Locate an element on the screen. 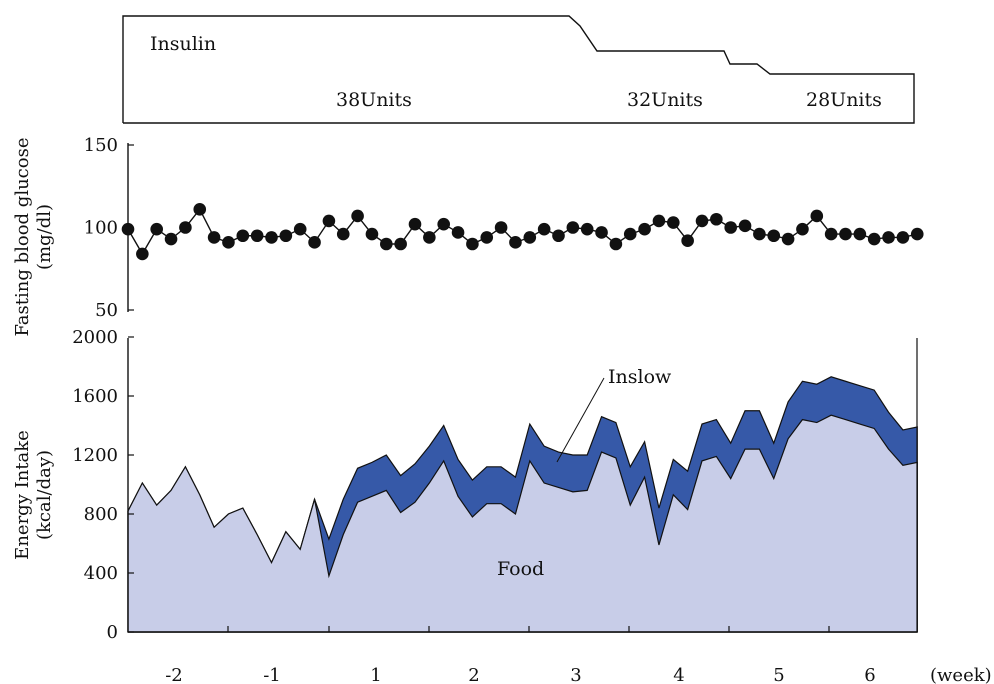 The image size is (994, 684). insulin-dose-step-line is located at coordinates (518, 69).